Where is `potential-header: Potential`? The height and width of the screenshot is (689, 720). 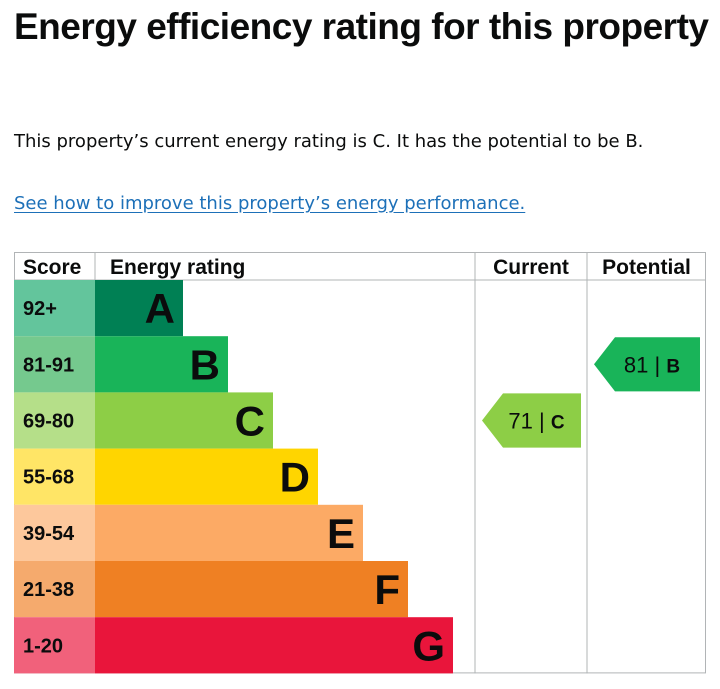
potential-header: Potential is located at coordinates (646, 267).